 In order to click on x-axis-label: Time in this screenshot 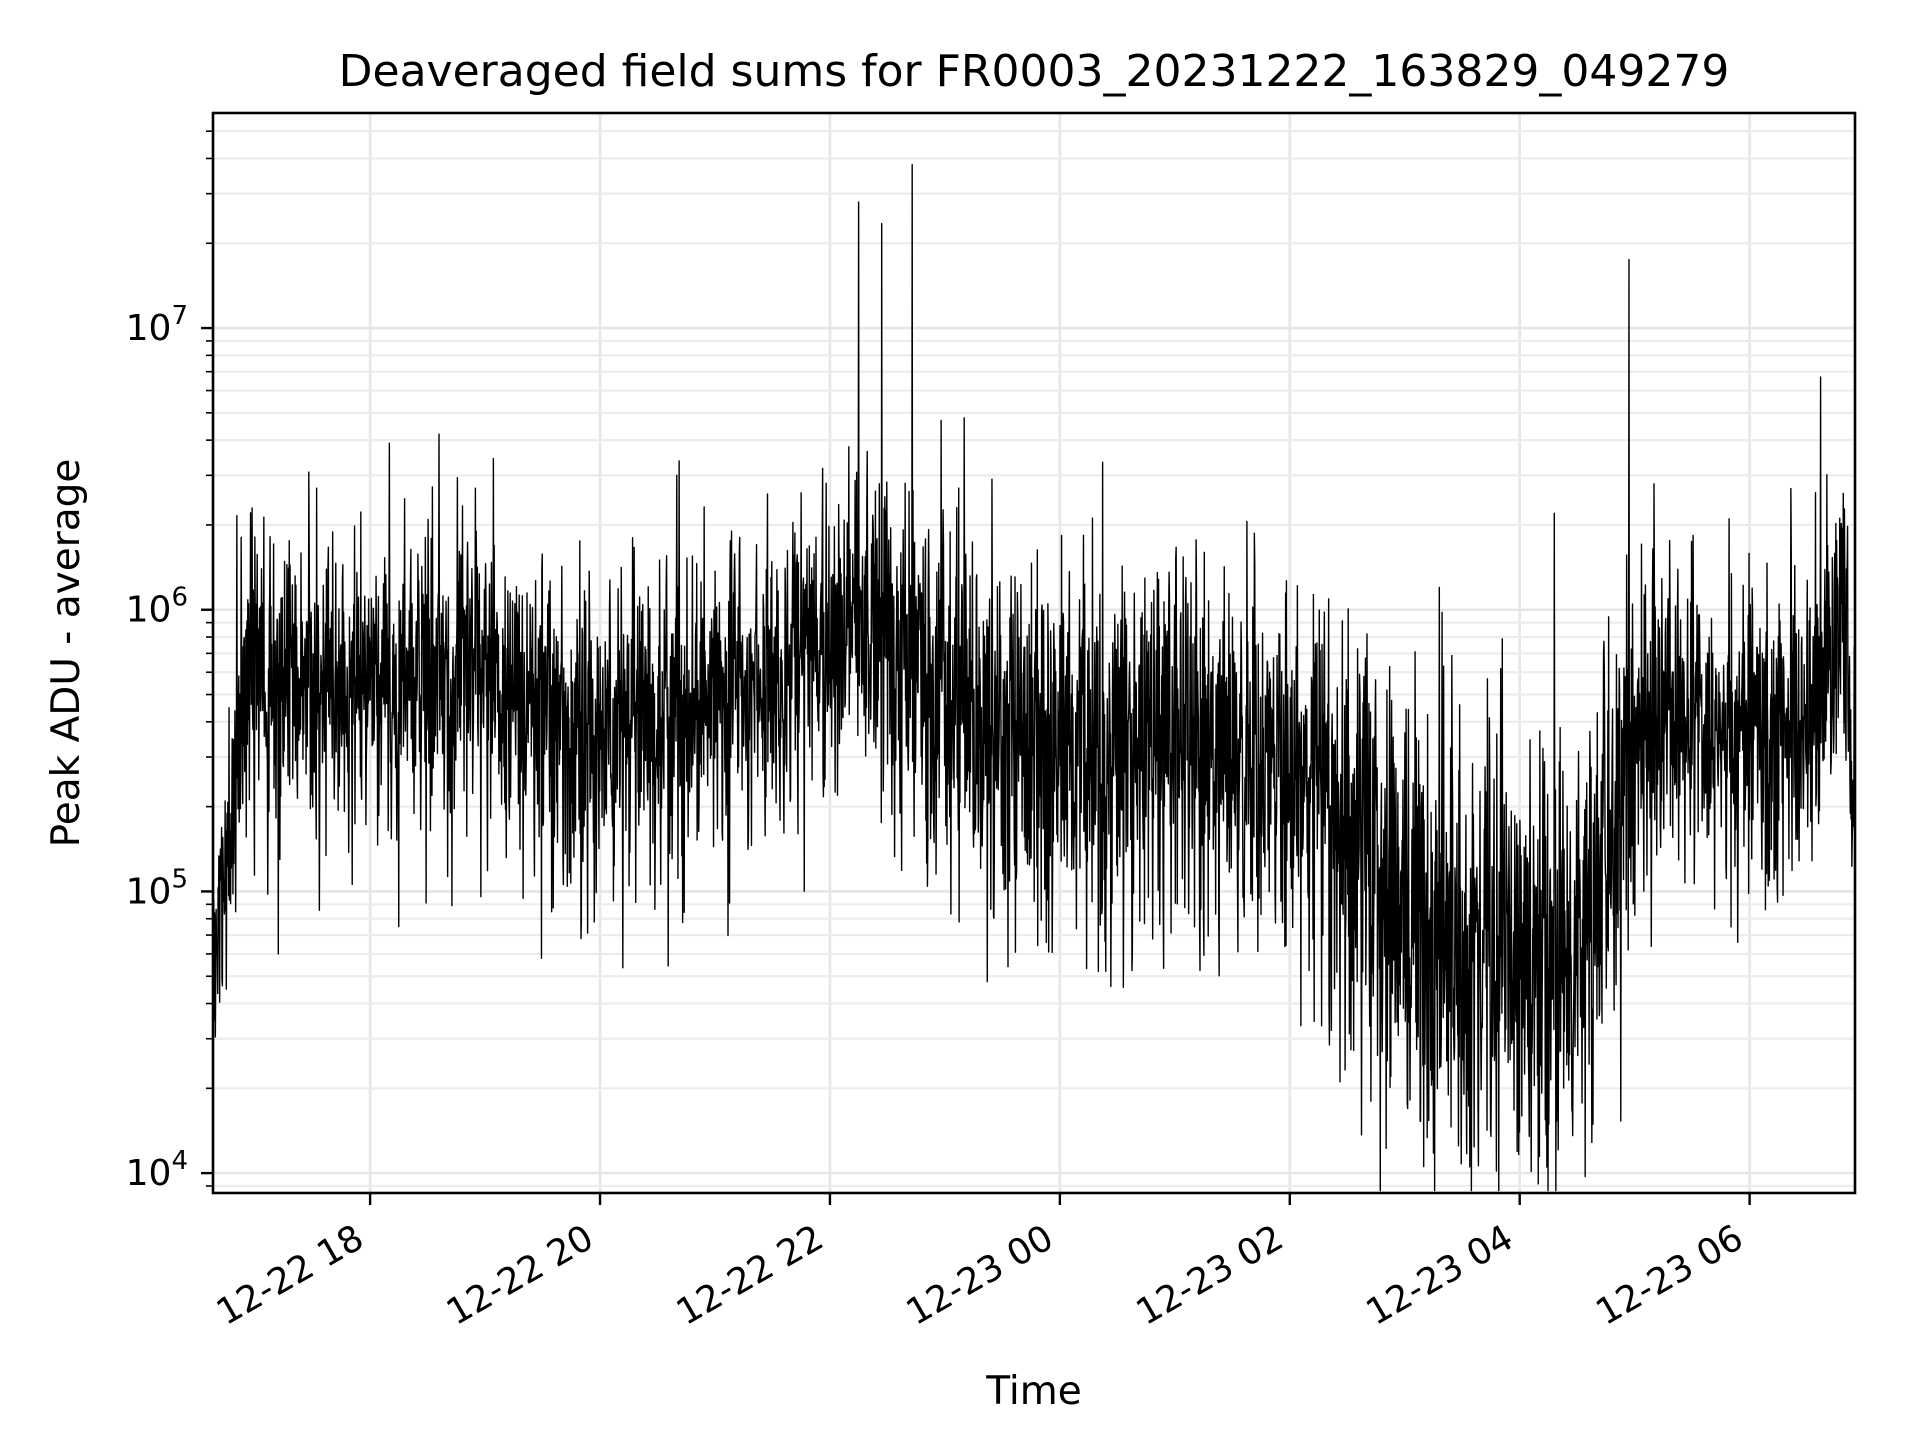, I will do `click(1033, 1391)`.